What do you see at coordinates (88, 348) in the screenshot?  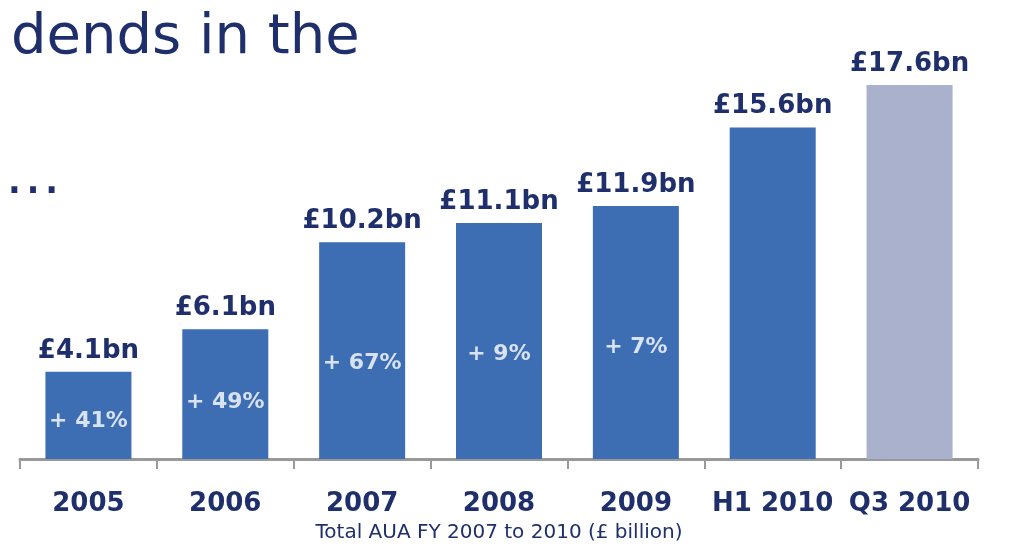 I see `data-label: £4.1bn` at bounding box center [88, 348].